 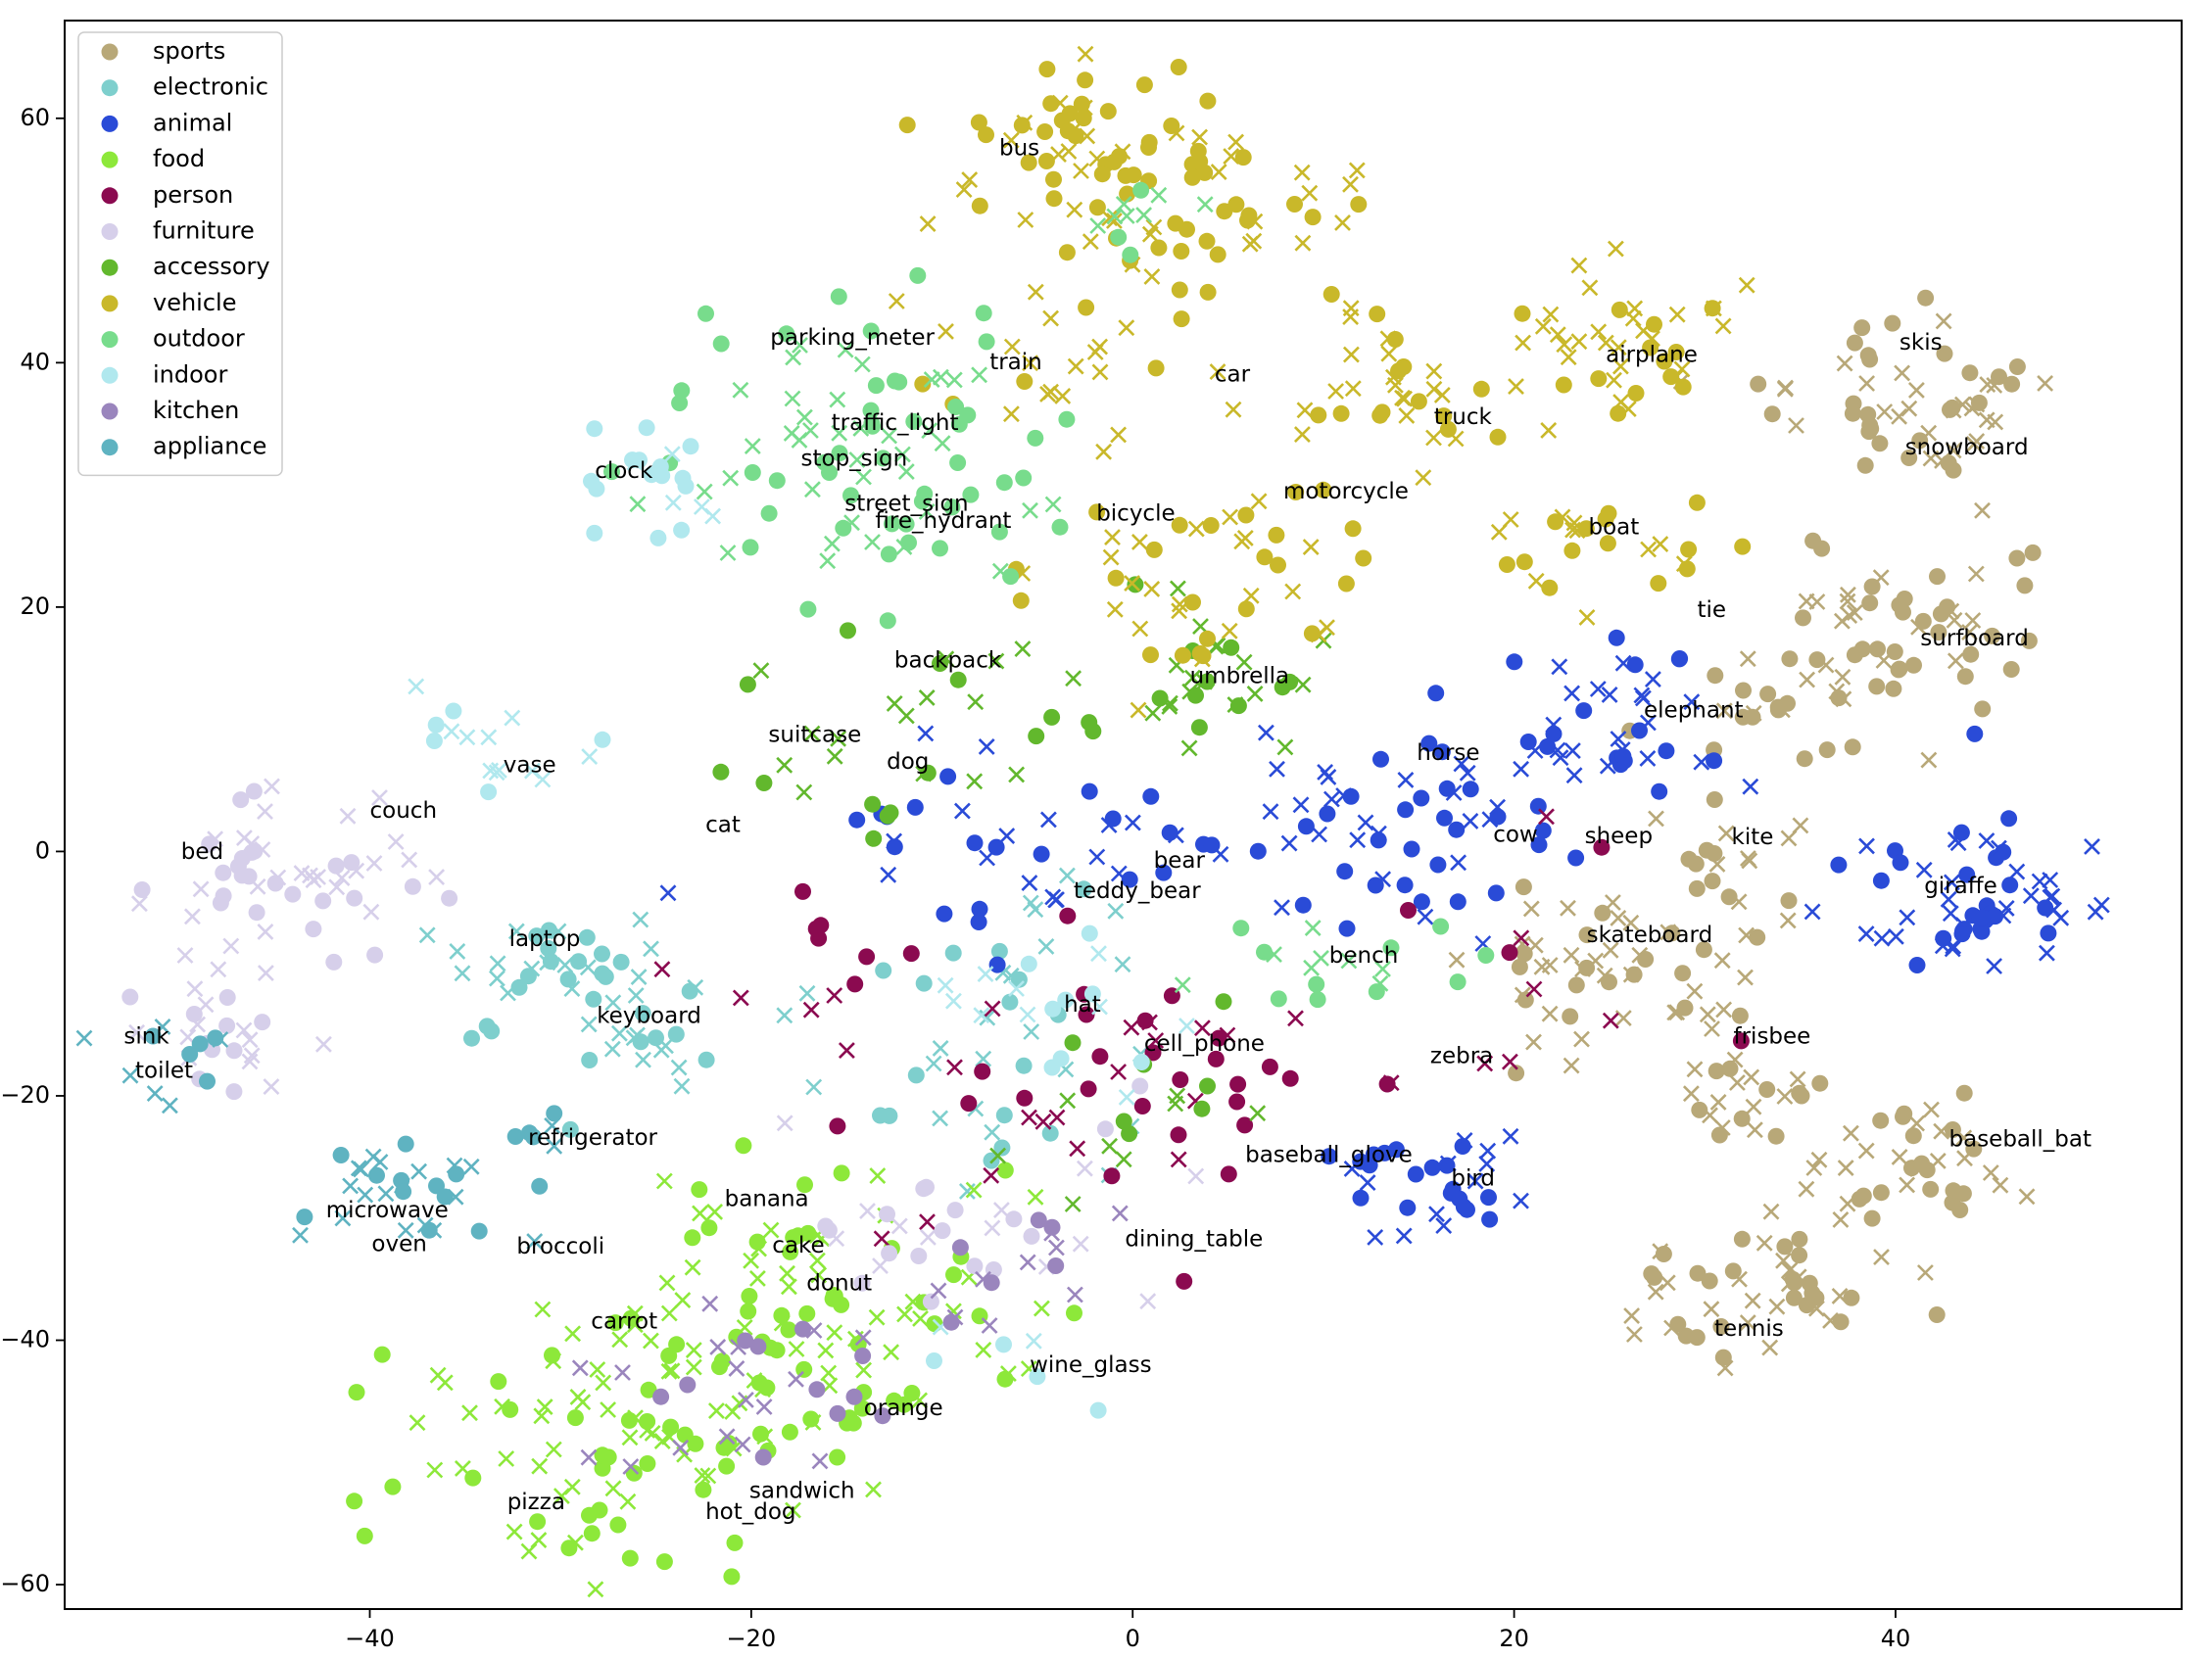 What do you see at coordinates (1473, 1178) in the screenshot?
I see `annotation-bird: bird` at bounding box center [1473, 1178].